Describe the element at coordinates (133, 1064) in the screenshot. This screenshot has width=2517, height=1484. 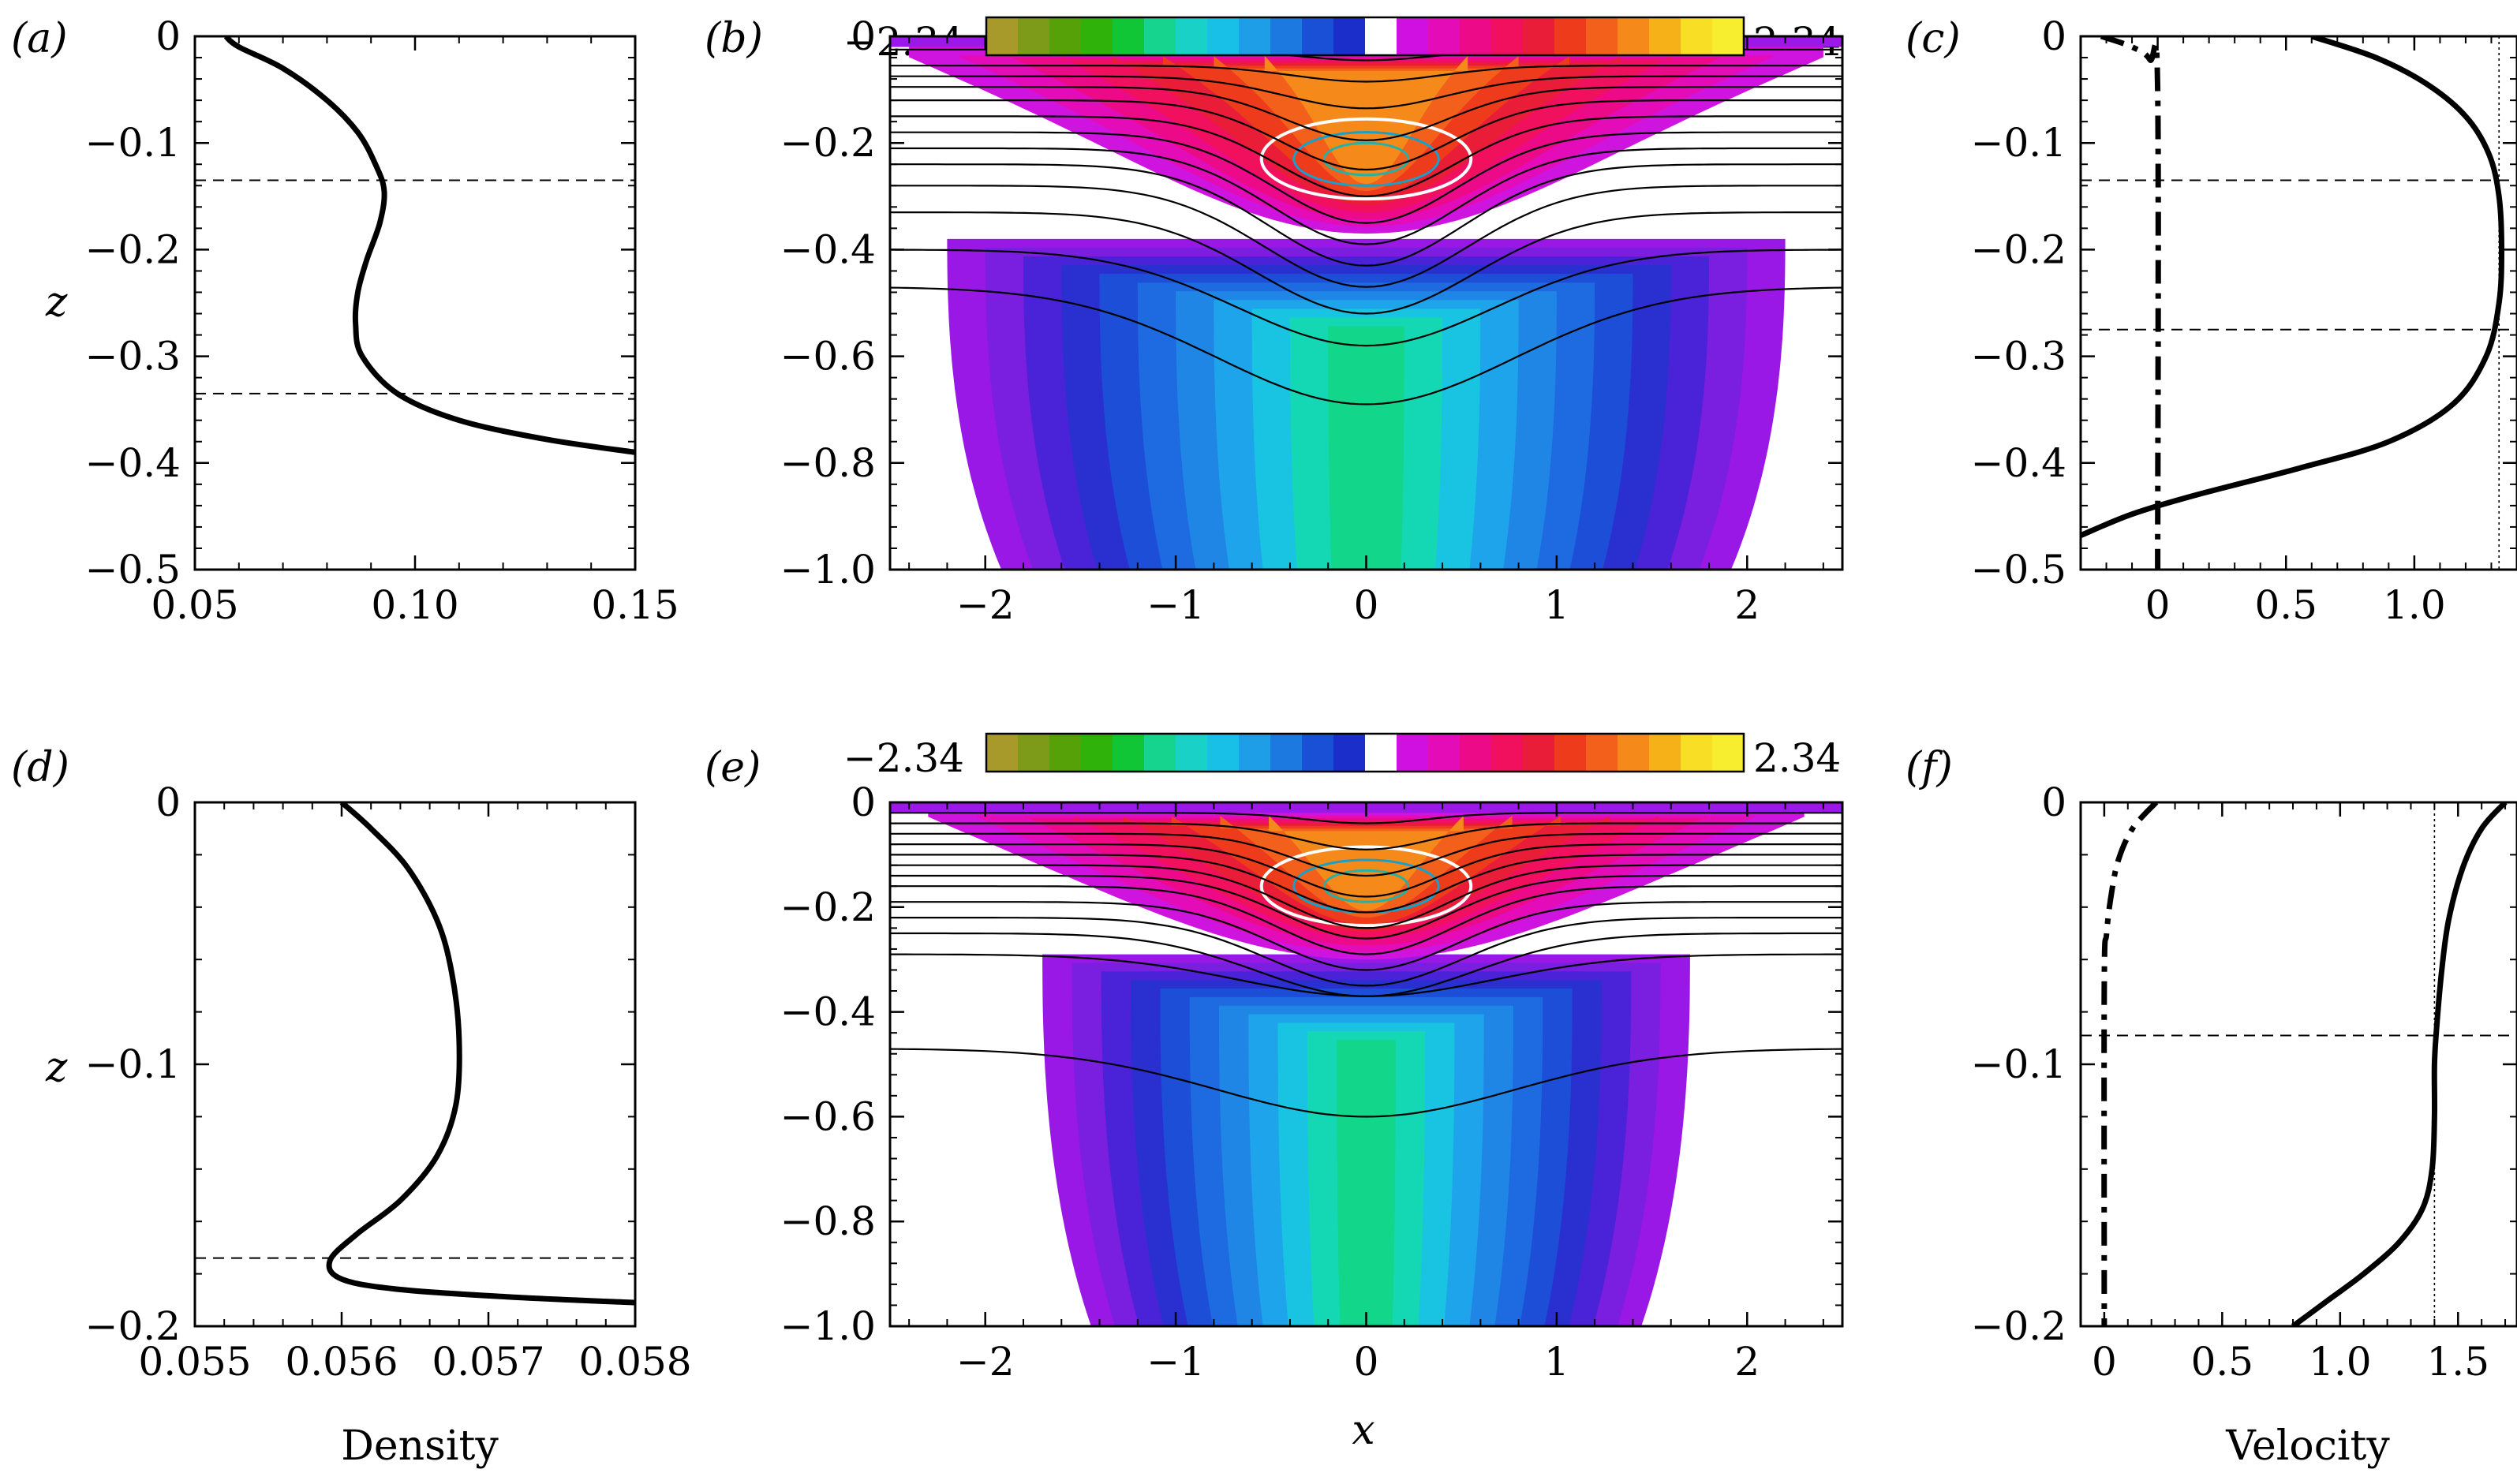
I see `y-tick-label-d: −0.1` at that location.